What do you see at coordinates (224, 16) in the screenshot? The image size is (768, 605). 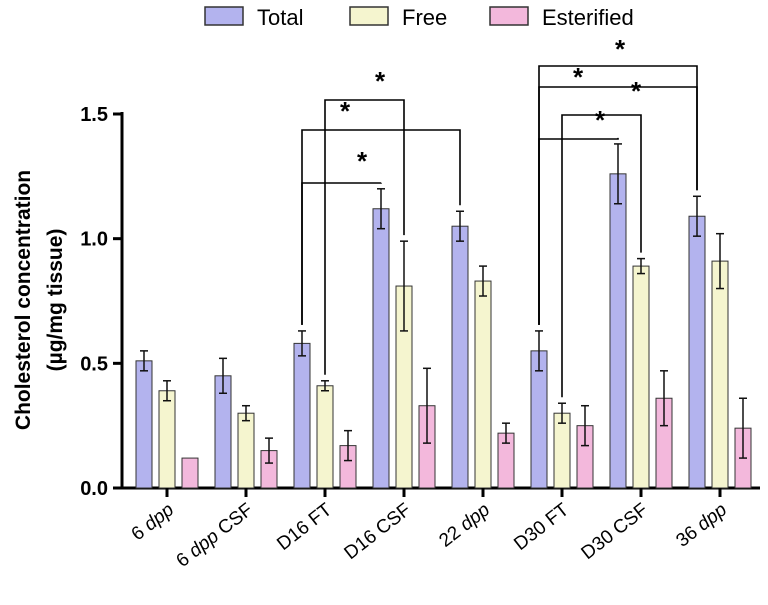 I see `legend-swatch-total` at bounding box center [224, 16].